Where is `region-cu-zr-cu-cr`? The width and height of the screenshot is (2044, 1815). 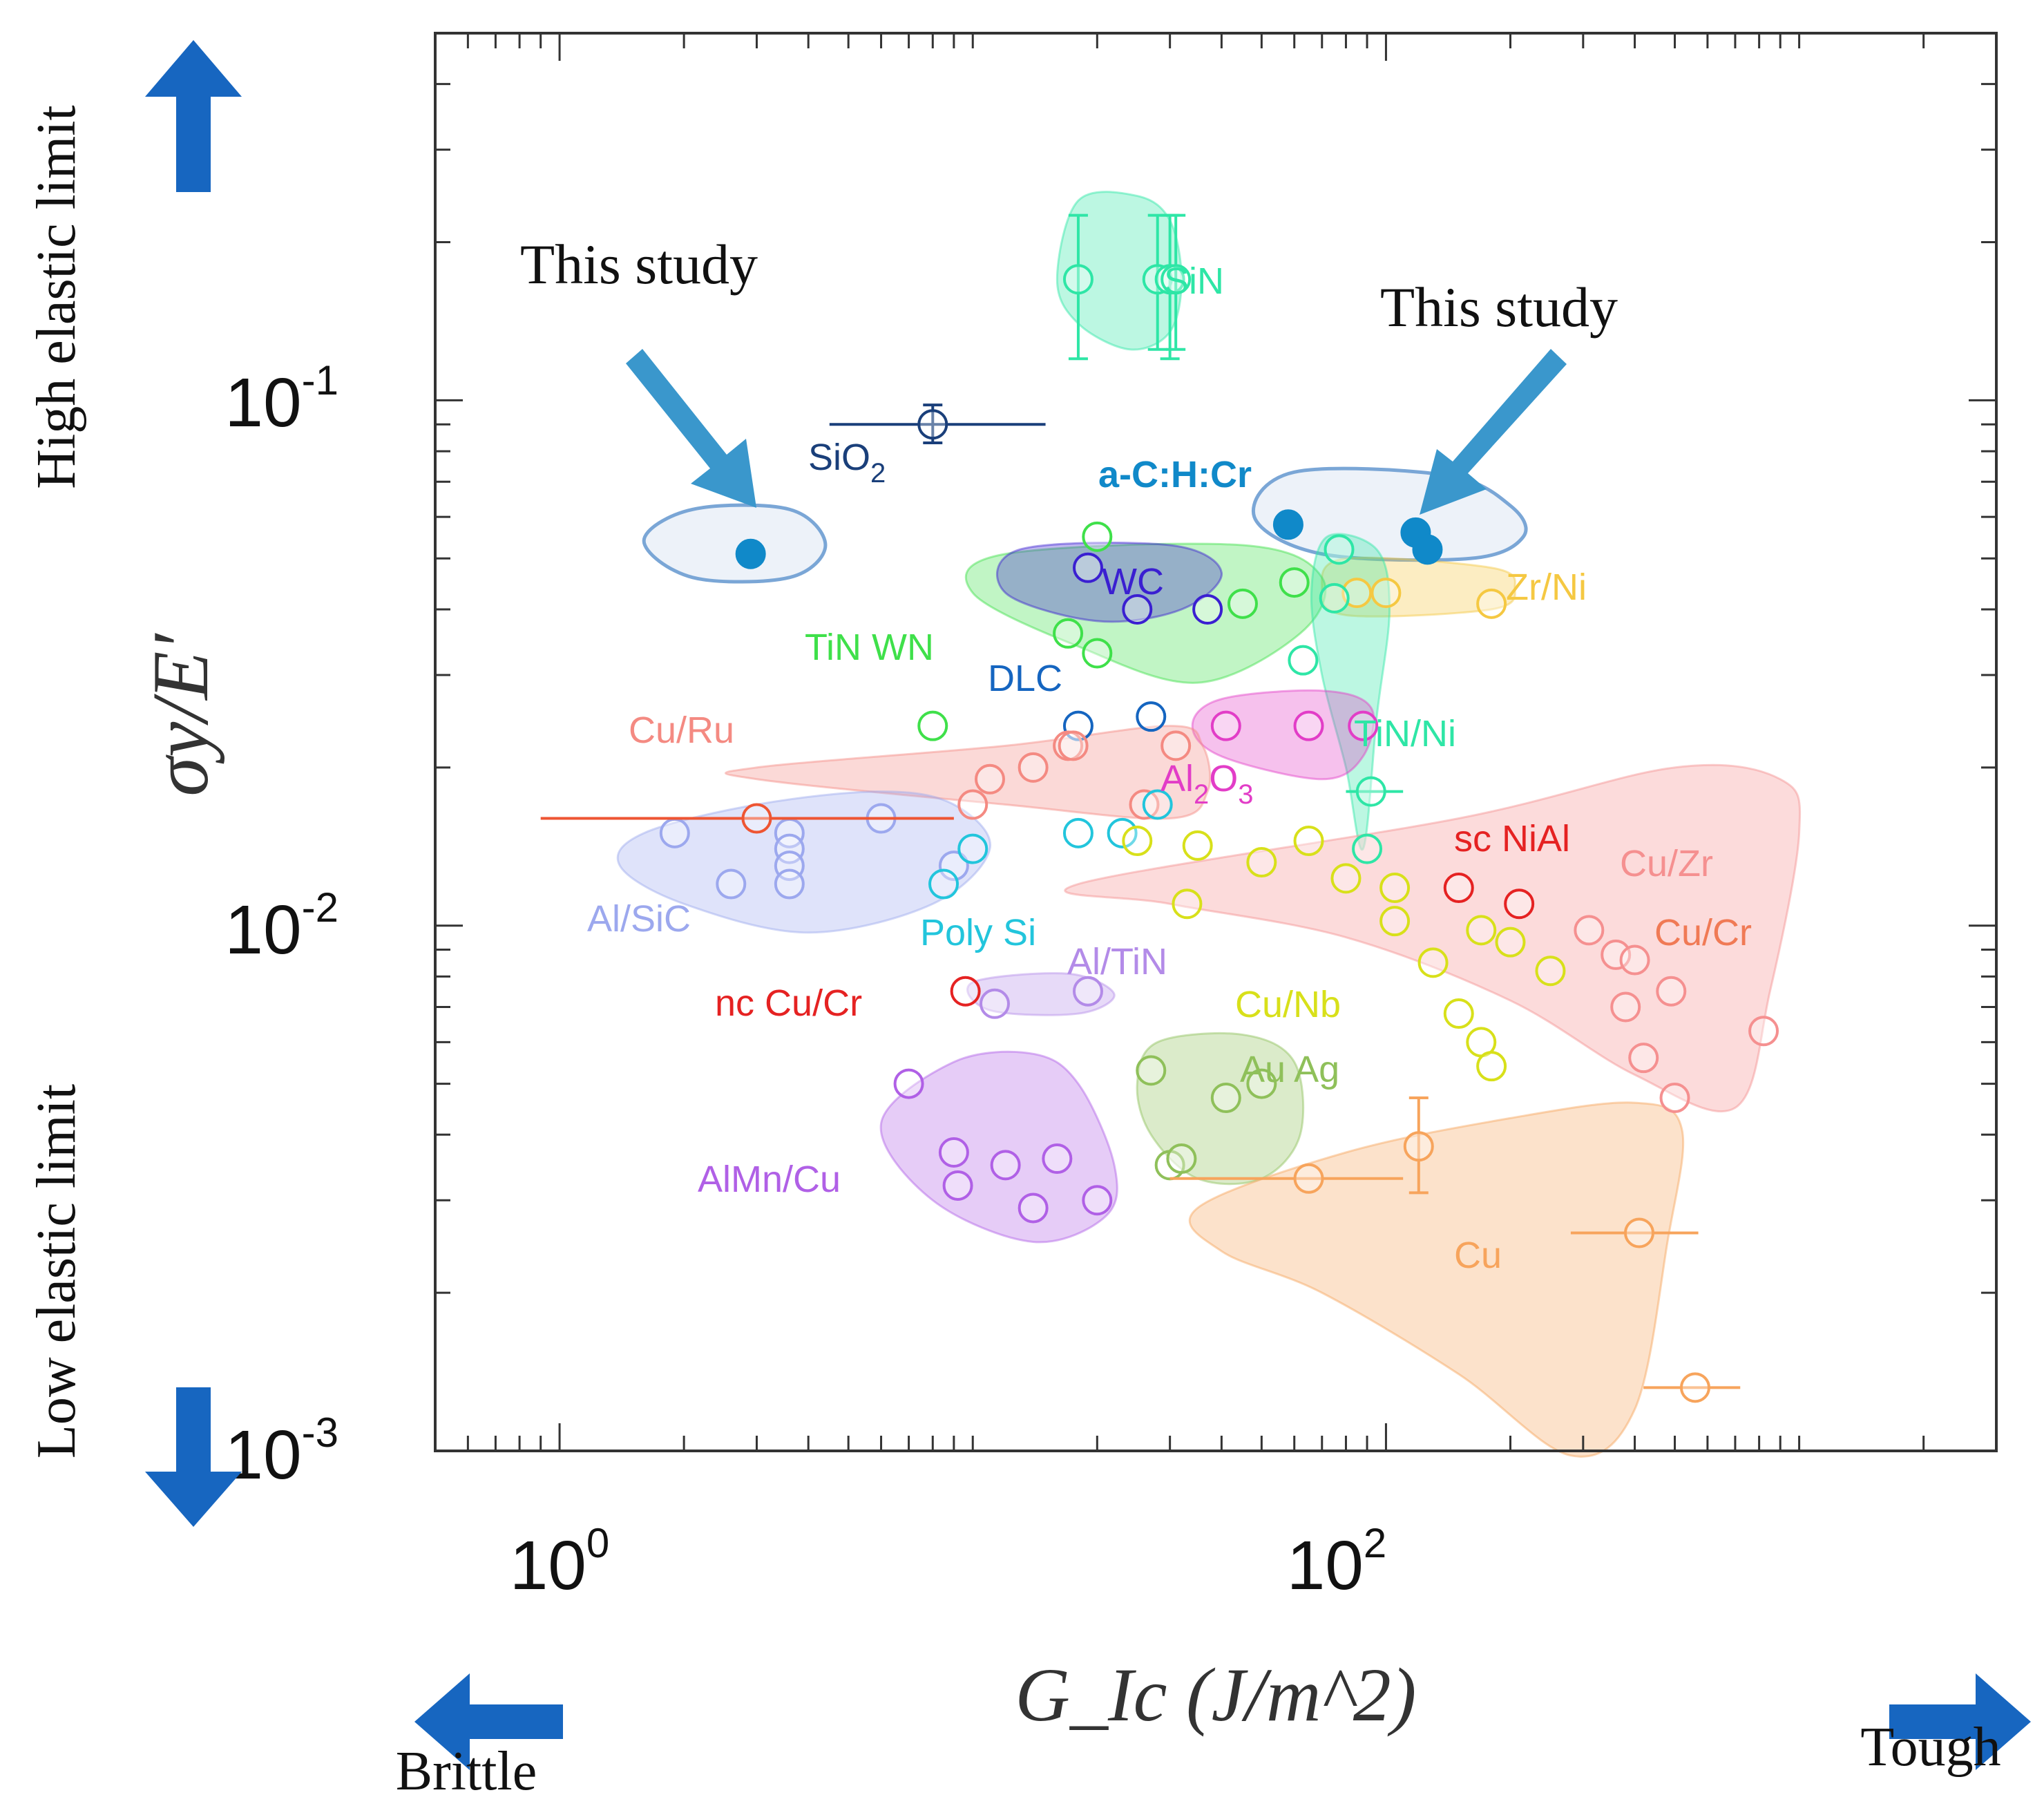 region-cu-zr-cu-cr is located at coordinates (1433, 938).